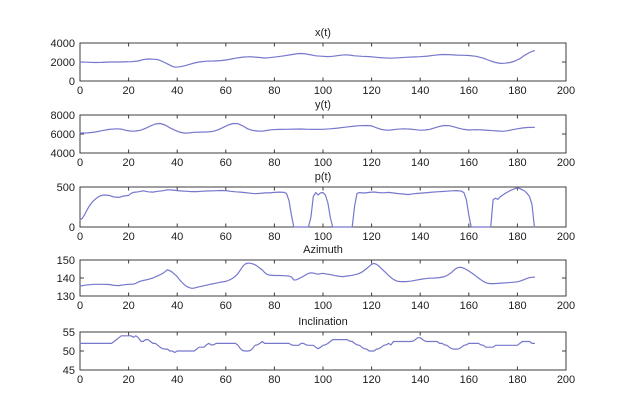 The height and width of the screenshot is (420, 630). I want to click on subplot-title-pt: p(t), so click(323, 177).